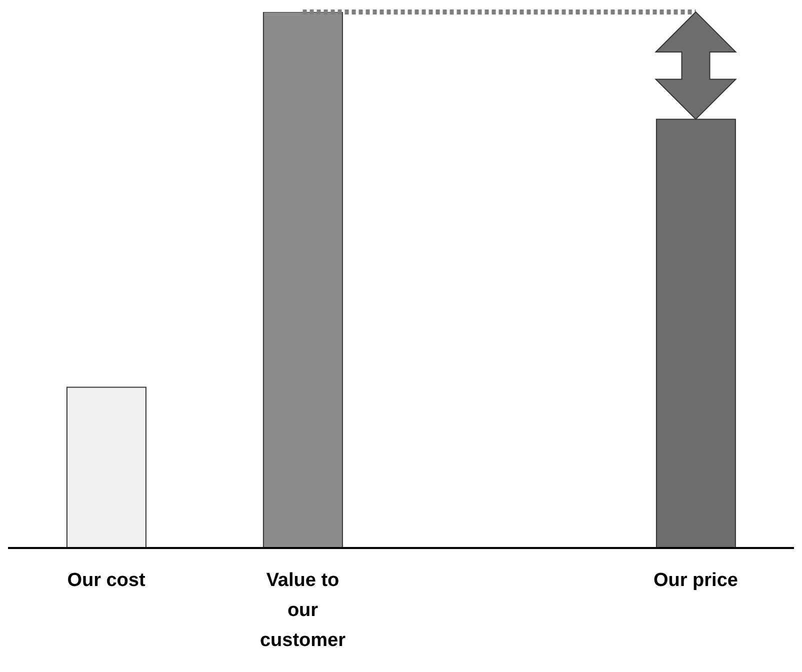  I want to click on x-tick-label: Our cost, so click(106, 580).